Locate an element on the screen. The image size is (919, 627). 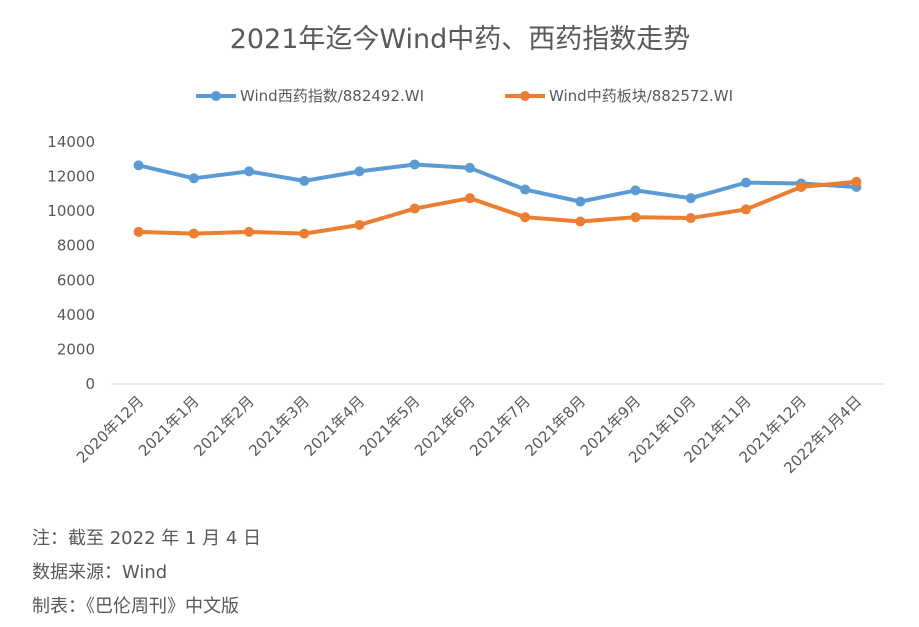
y-tick-label: 4000 is located at coordinates (76, 315).